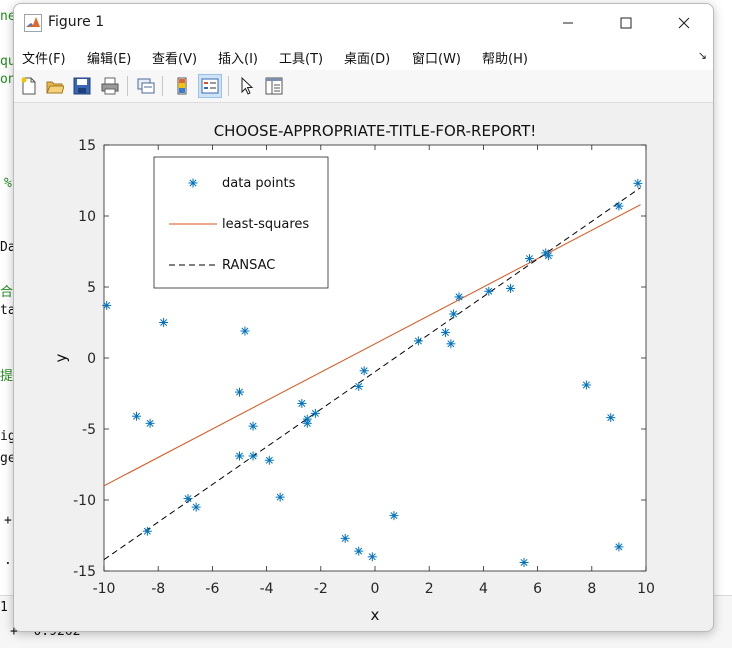 Image resolution: width=732 pixels, height=648 pixels. I want to click on x-tick-label: 4, so click(483, 589).